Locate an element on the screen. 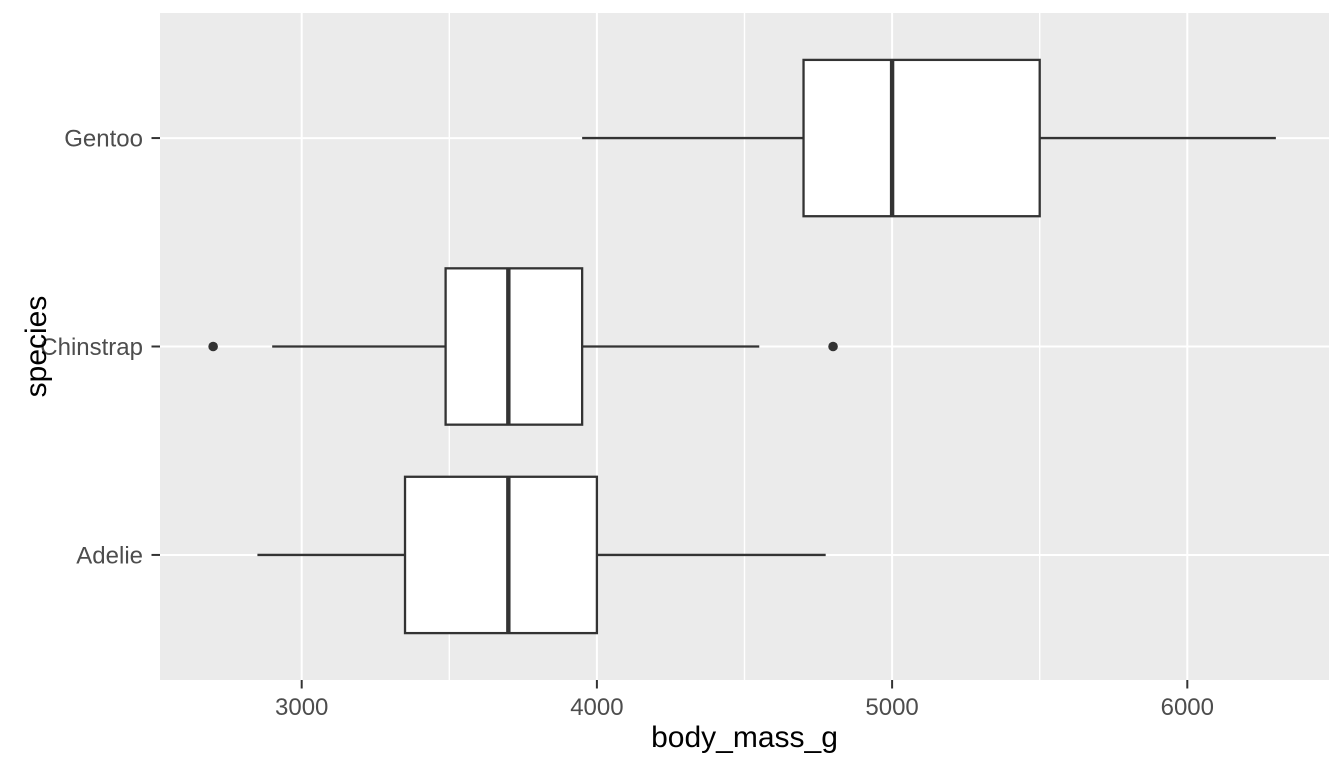 The image size is (1344, 773). x-tick-label: 6000 is located at coordinates (1187, 707).